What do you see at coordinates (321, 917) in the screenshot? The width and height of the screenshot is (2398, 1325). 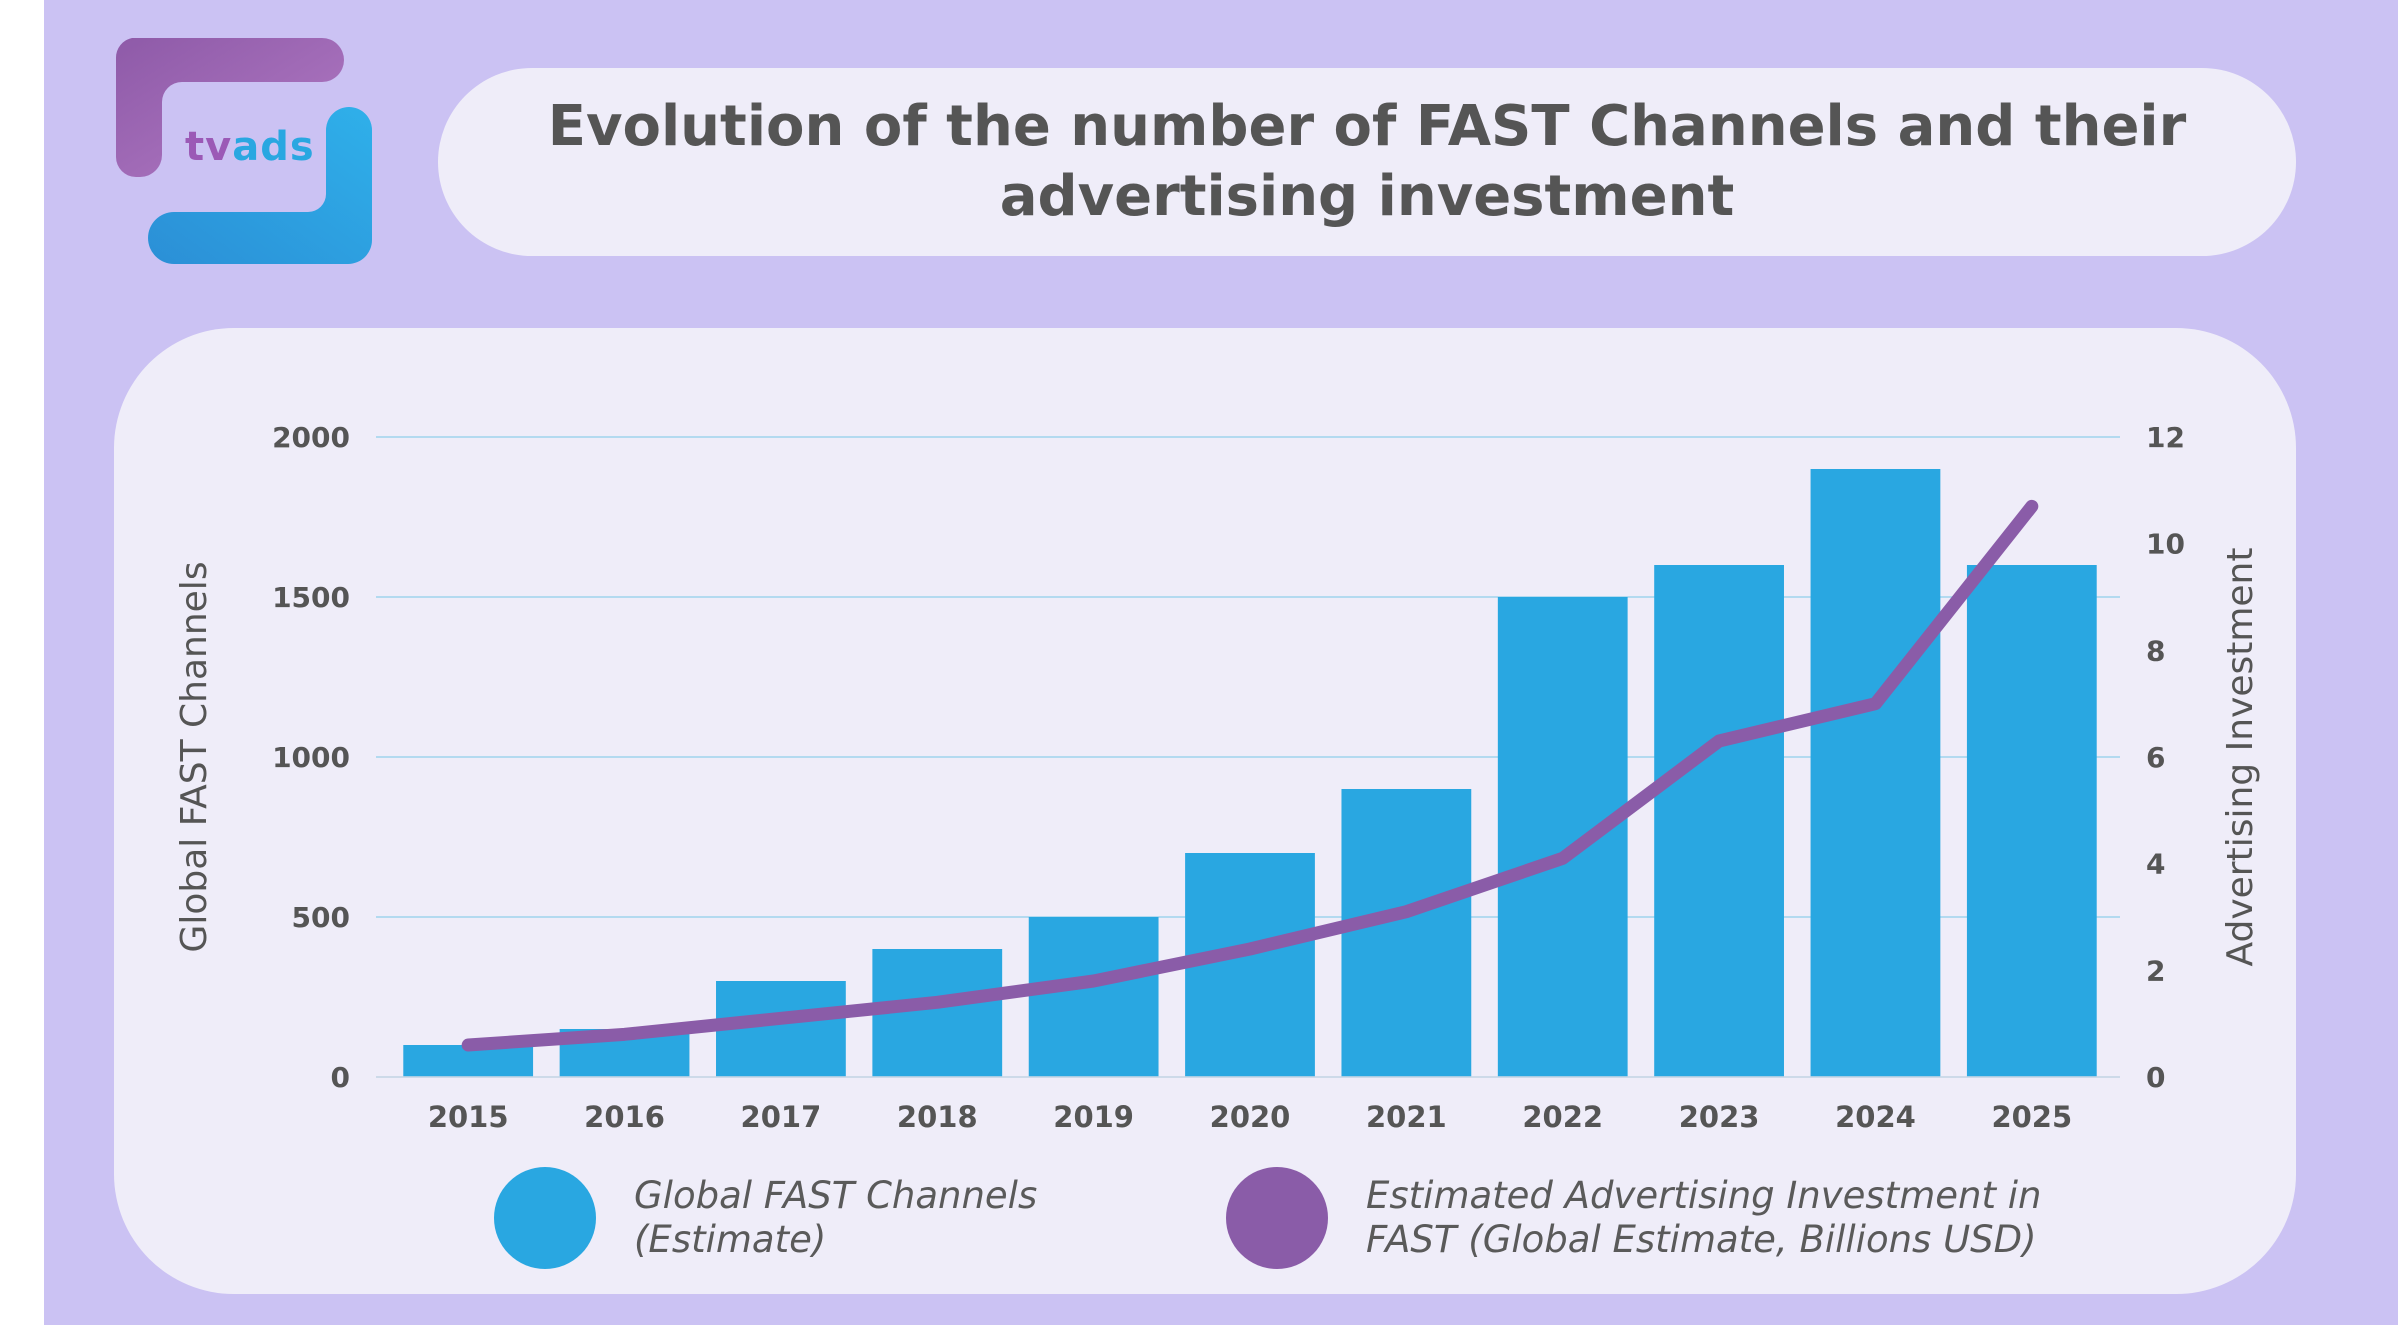 I see `y-tick-label: 500` at bounding box center [321, 917].